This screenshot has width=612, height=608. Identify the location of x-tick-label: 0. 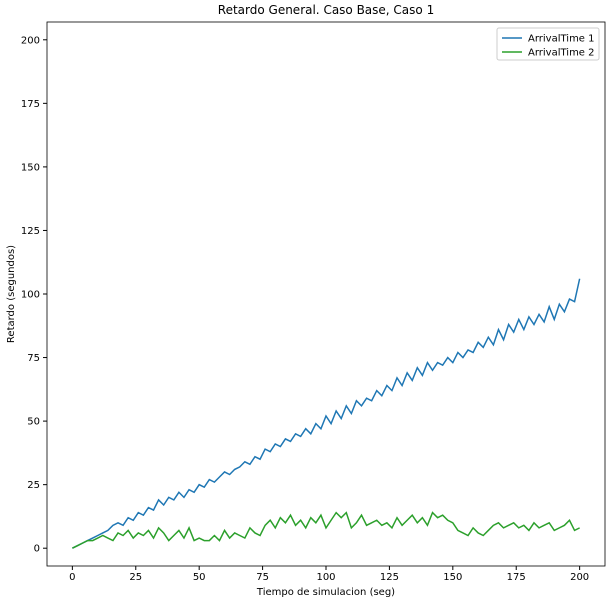
(72, 577).